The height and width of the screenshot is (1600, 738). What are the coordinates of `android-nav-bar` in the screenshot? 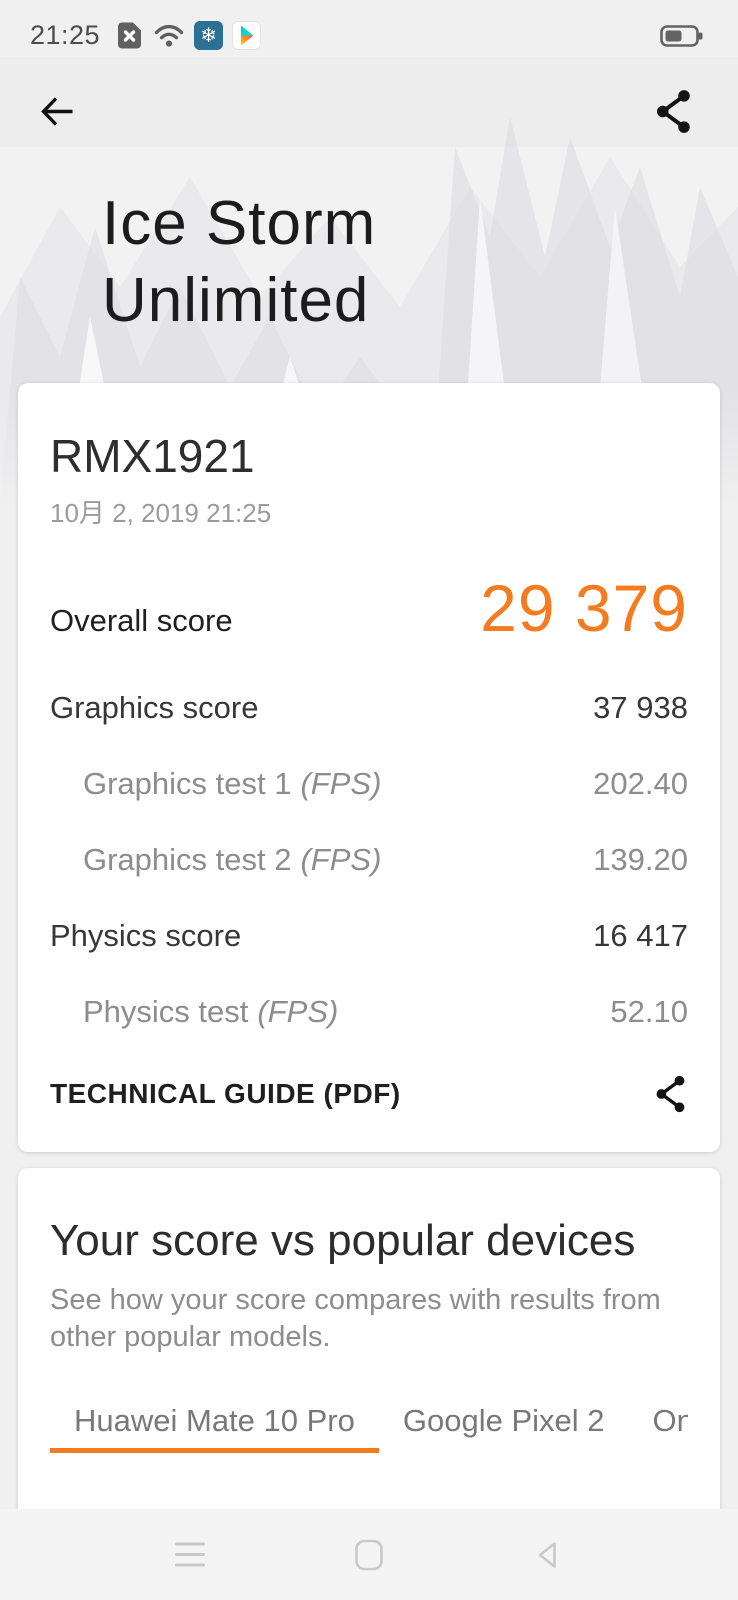 It's located at (369, 1554).